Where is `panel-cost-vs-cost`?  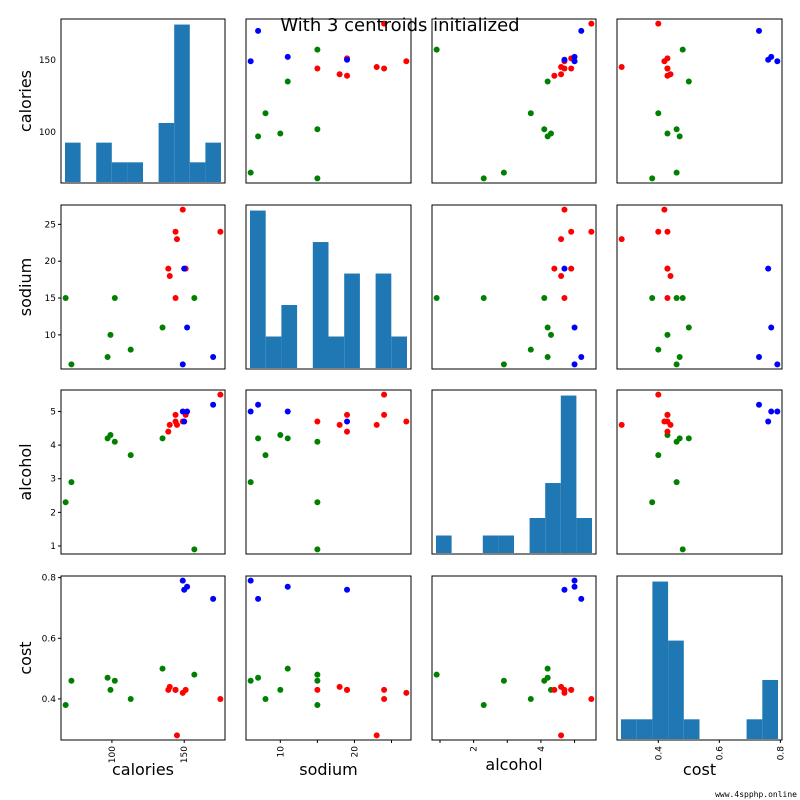
panel-cost-vs-cost is located at coordinates (699, 659).